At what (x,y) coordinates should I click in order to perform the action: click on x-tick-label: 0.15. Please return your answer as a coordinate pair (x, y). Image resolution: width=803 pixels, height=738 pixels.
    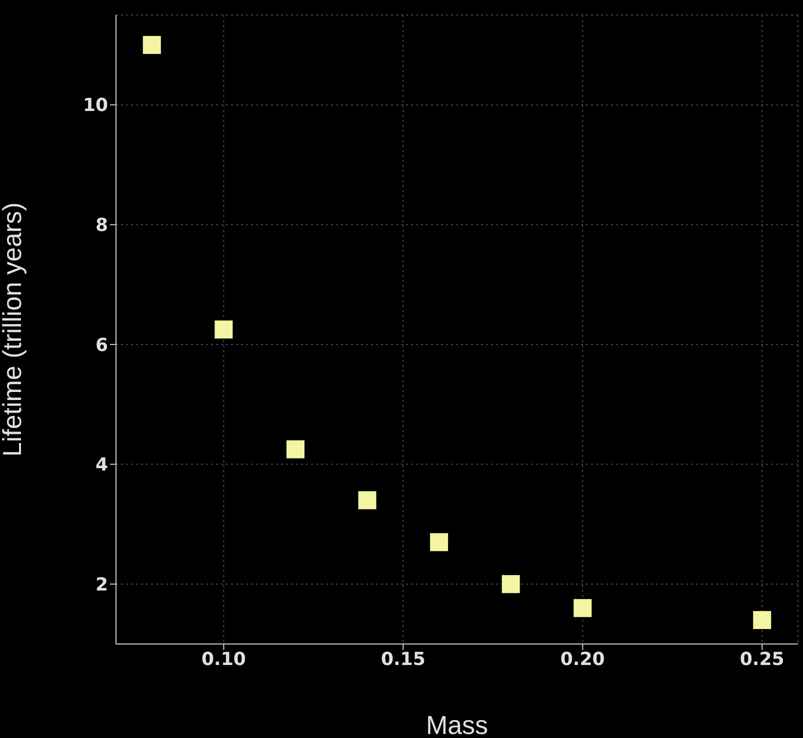
    Looking at the image, I should click on (403, 659).